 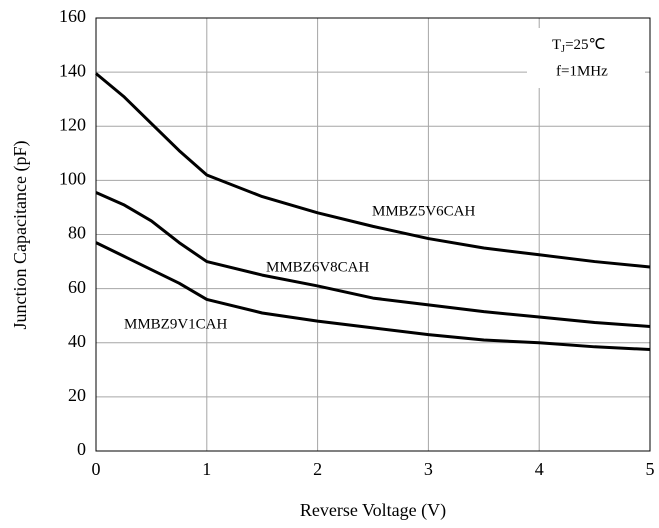 I want to click on series-label: MMBZ9V1CAH, so click(x=176, y=324).